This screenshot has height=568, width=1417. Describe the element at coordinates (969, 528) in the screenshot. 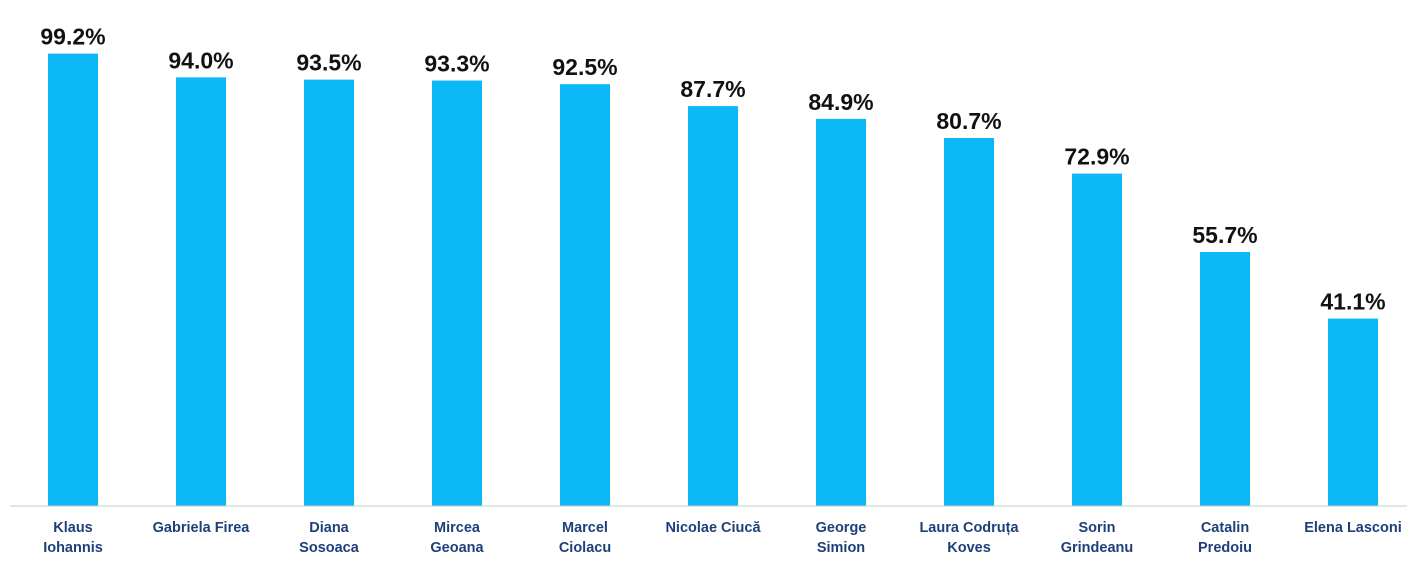

I see `category-label-line: Laura Codruța` at that location.